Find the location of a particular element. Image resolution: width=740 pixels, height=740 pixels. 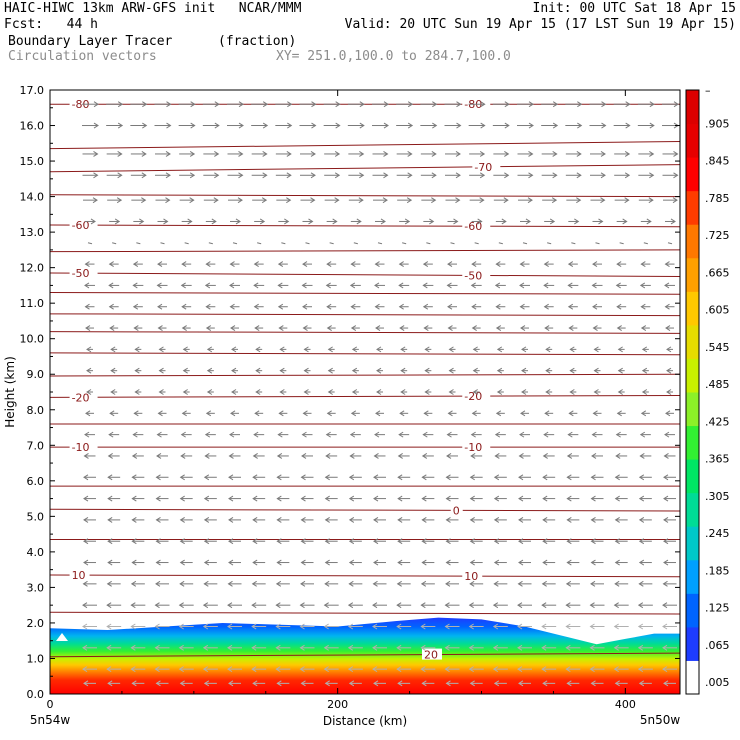

colorbar-label: .425 is located at coordinates (717, 421).